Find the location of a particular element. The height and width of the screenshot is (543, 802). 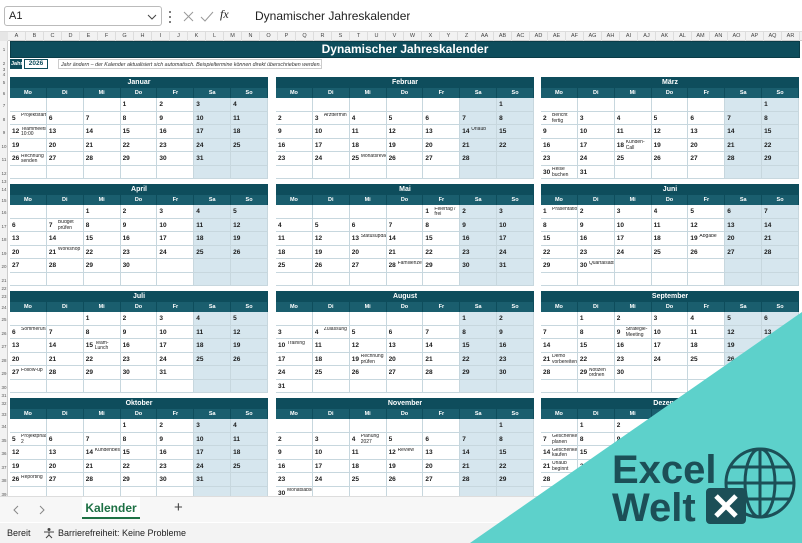

row-header: 15 is located at coordinates (4, 200).